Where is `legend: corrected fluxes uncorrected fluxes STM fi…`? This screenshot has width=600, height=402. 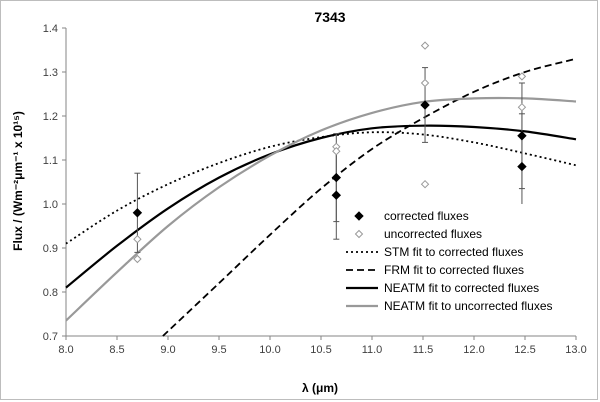
legend: corrected fluxes uncorrected fluxes STM fi… is located at coordinates (463, 261).